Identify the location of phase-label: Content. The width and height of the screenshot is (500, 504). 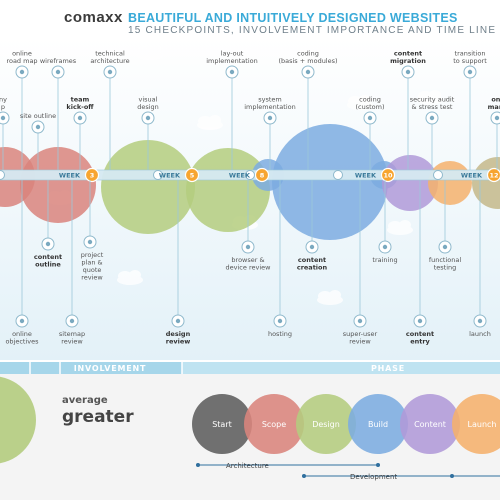
(430, 424).